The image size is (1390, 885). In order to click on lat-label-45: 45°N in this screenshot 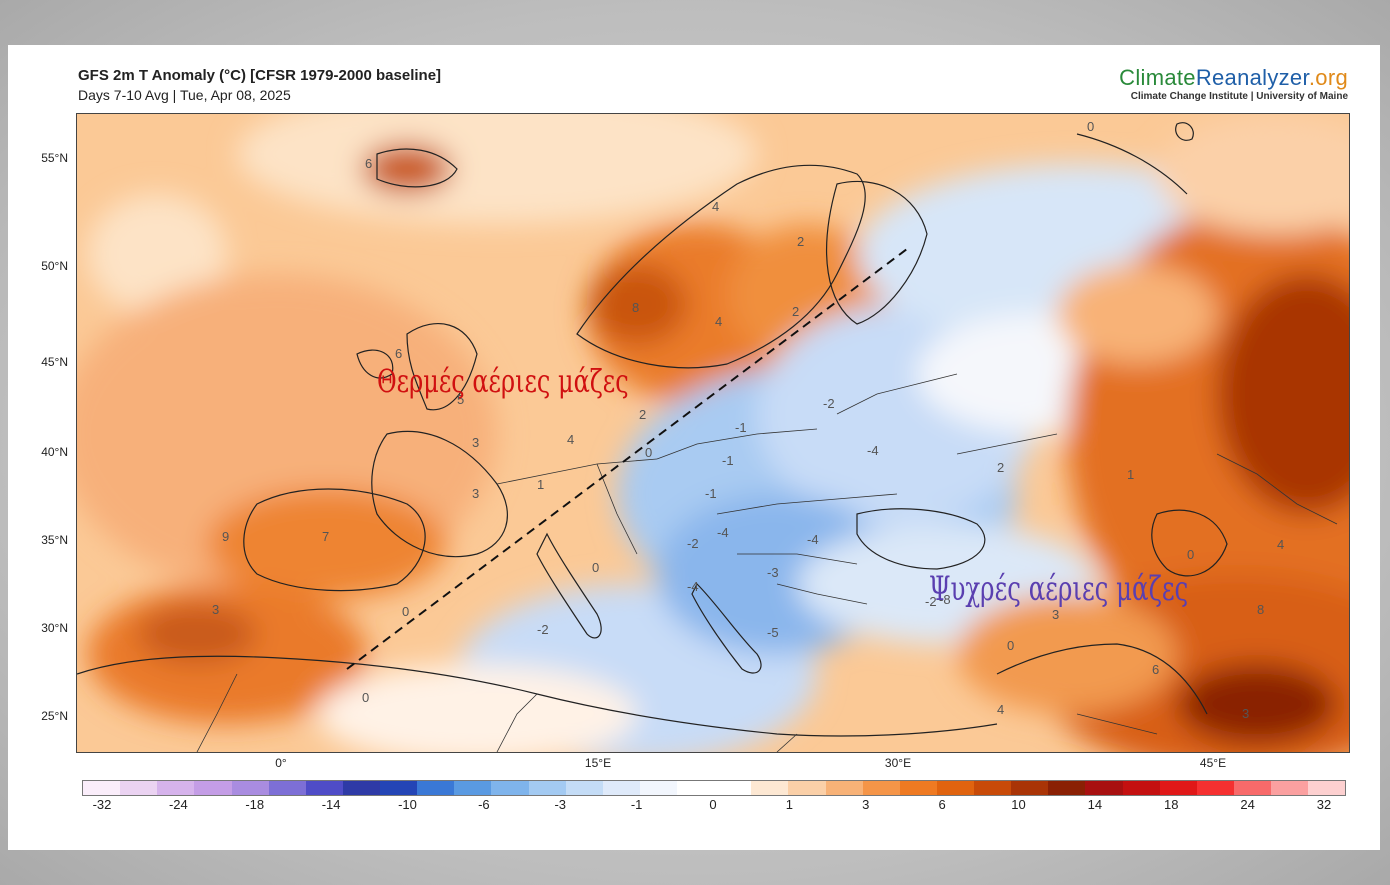, I will do `click(54, 362)`.